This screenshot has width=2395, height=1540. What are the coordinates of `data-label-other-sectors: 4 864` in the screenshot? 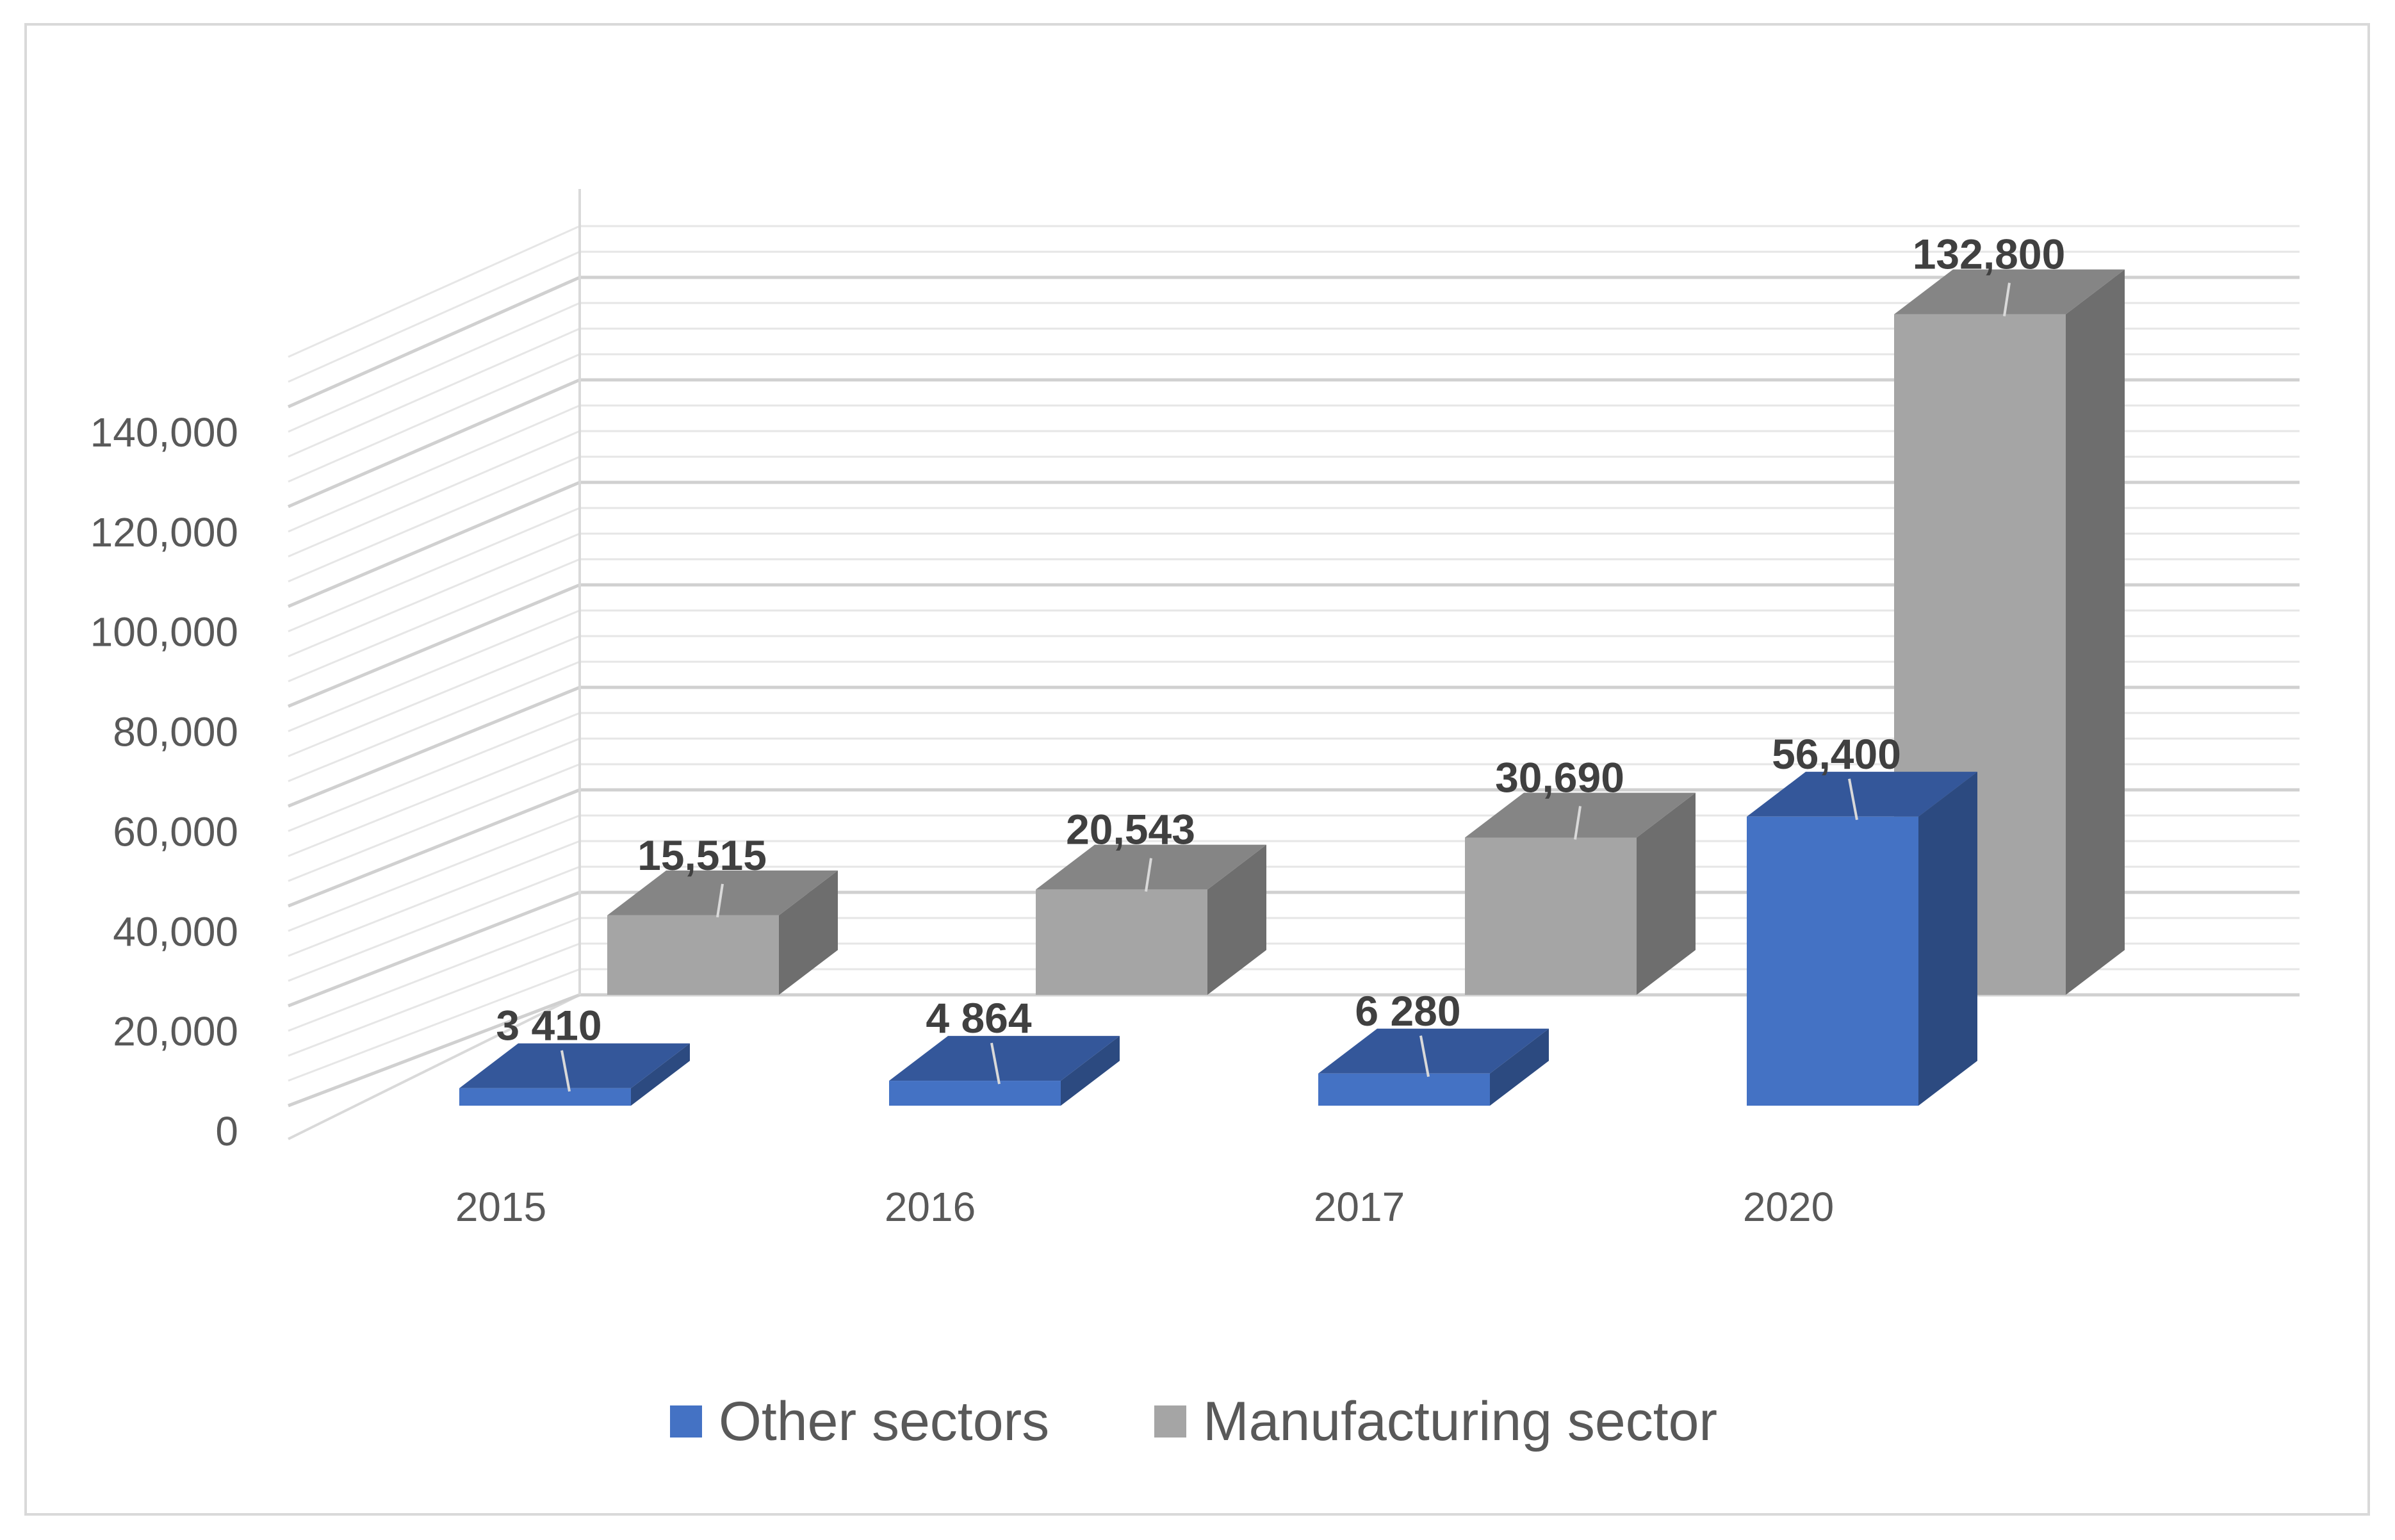 It's located at (978, 1018).